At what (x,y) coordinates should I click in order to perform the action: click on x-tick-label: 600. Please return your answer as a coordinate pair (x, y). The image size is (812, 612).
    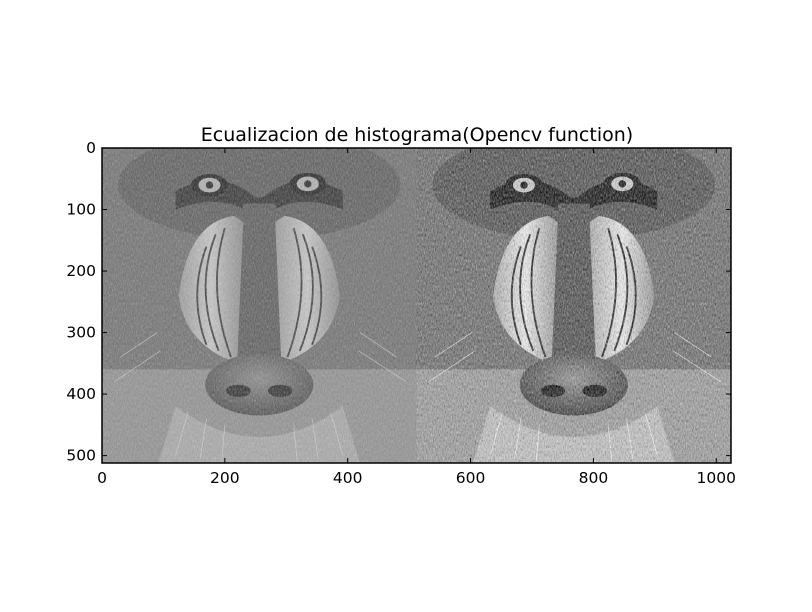
    Looking at the image, I should click on (471, 478).